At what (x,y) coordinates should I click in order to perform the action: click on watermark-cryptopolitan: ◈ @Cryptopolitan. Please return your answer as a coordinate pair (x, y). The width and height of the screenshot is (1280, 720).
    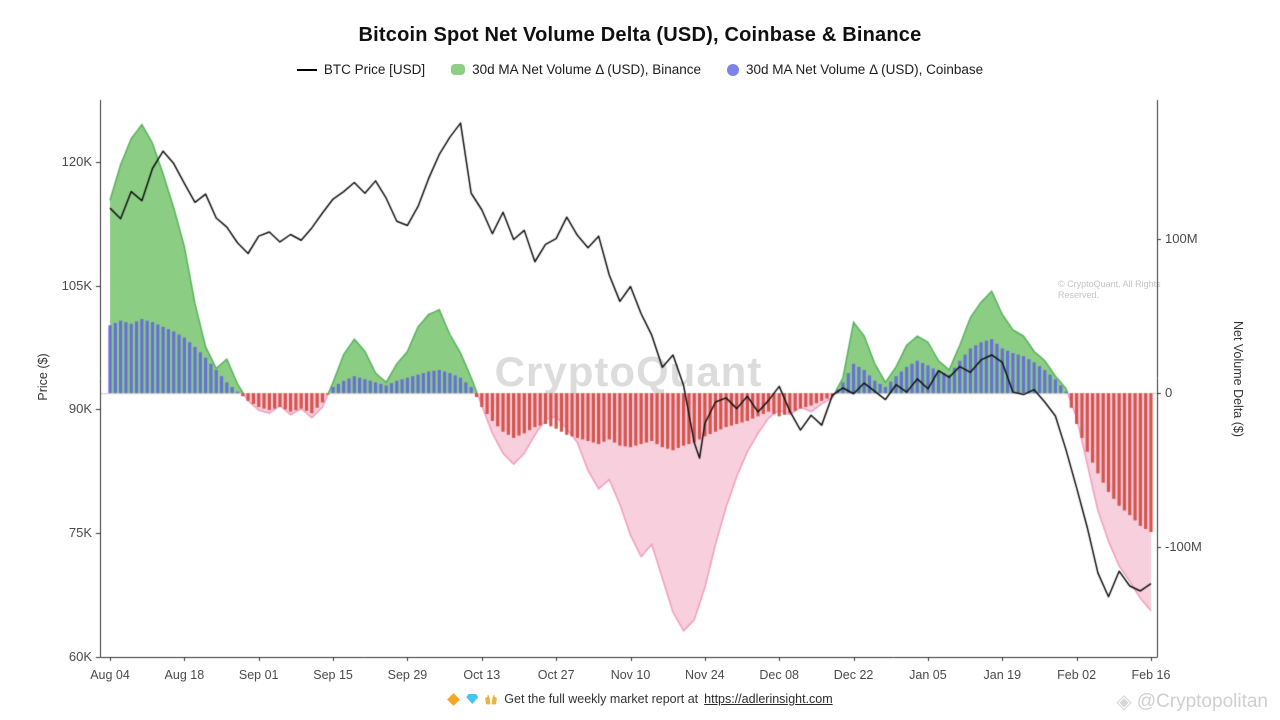
    Looking at the image, I should click on (1192, 701).